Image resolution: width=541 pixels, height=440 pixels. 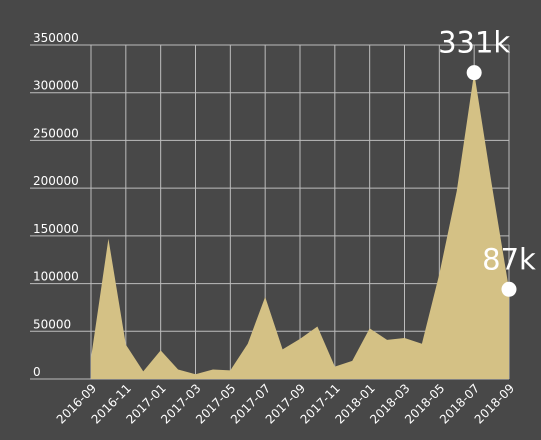 What do you see at coordinates (56, 229) in the screenshot?
I see `y-tick-label: 150000` at bounding box center [56, 229].